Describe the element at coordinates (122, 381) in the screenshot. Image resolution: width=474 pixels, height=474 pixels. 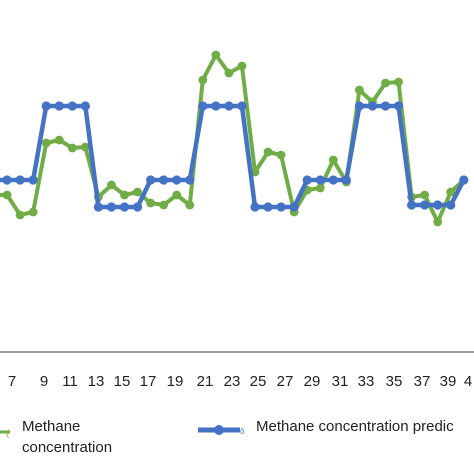
I see `x-tick-label: 15` at that location.